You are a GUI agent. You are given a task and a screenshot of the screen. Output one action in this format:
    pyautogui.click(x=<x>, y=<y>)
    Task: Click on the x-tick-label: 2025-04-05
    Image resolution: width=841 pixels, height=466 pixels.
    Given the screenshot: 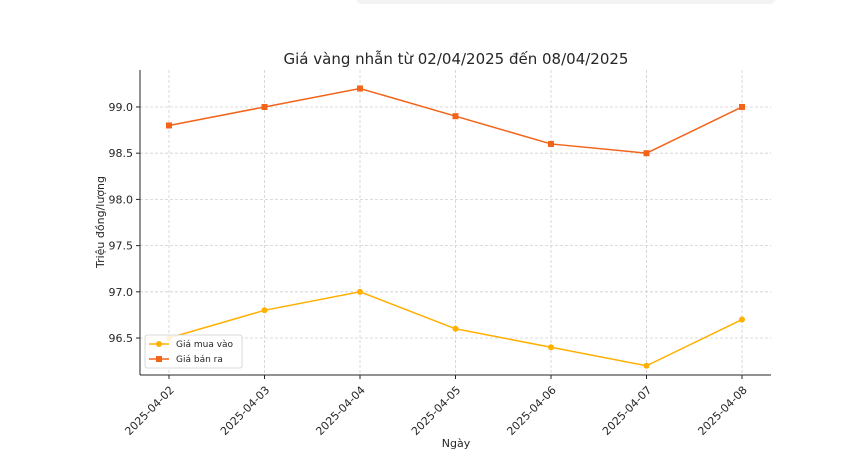 What is the action you would take?
    pyautogui.click(x=436, y=411)
    